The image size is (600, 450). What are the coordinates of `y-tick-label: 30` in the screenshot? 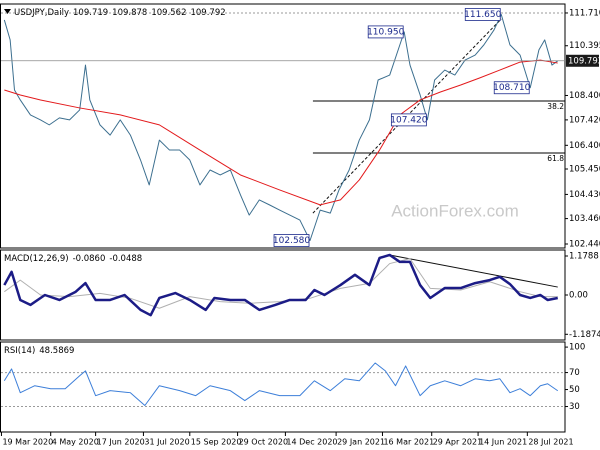 It's located at (574, 407).